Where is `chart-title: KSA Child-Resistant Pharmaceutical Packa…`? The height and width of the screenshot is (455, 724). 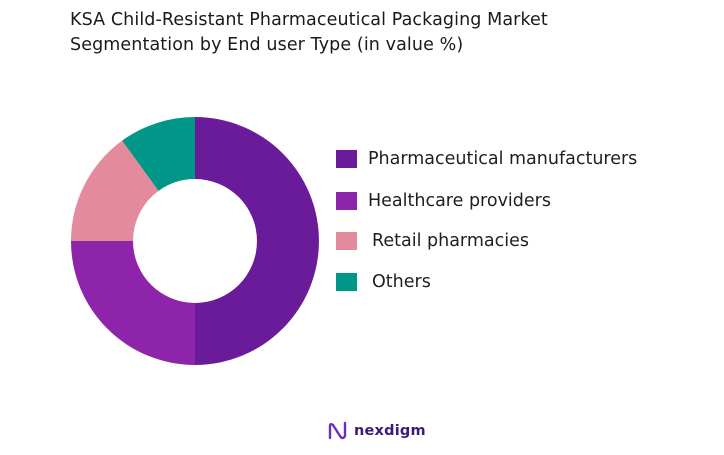 chart-title: KSA Child-Resistant Pharmaceutical Packa… is located at coordinates (380, 33).